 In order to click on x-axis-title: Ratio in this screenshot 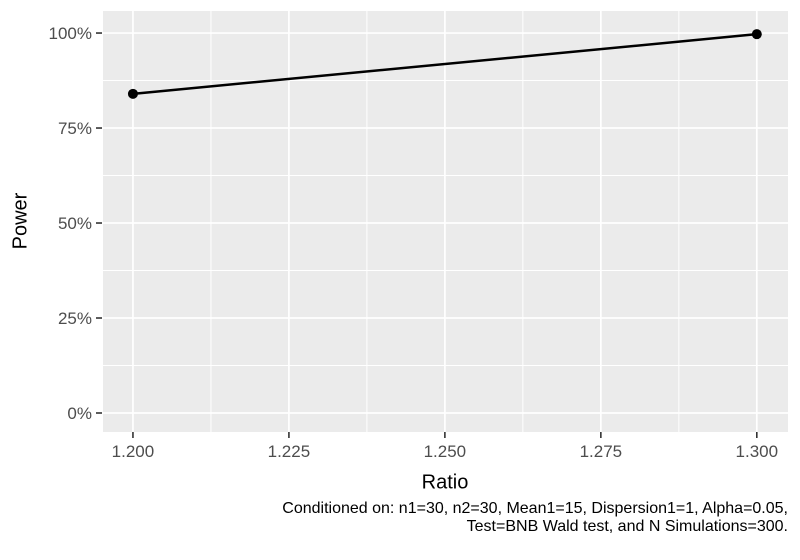, I will do `click(445, 482)`.